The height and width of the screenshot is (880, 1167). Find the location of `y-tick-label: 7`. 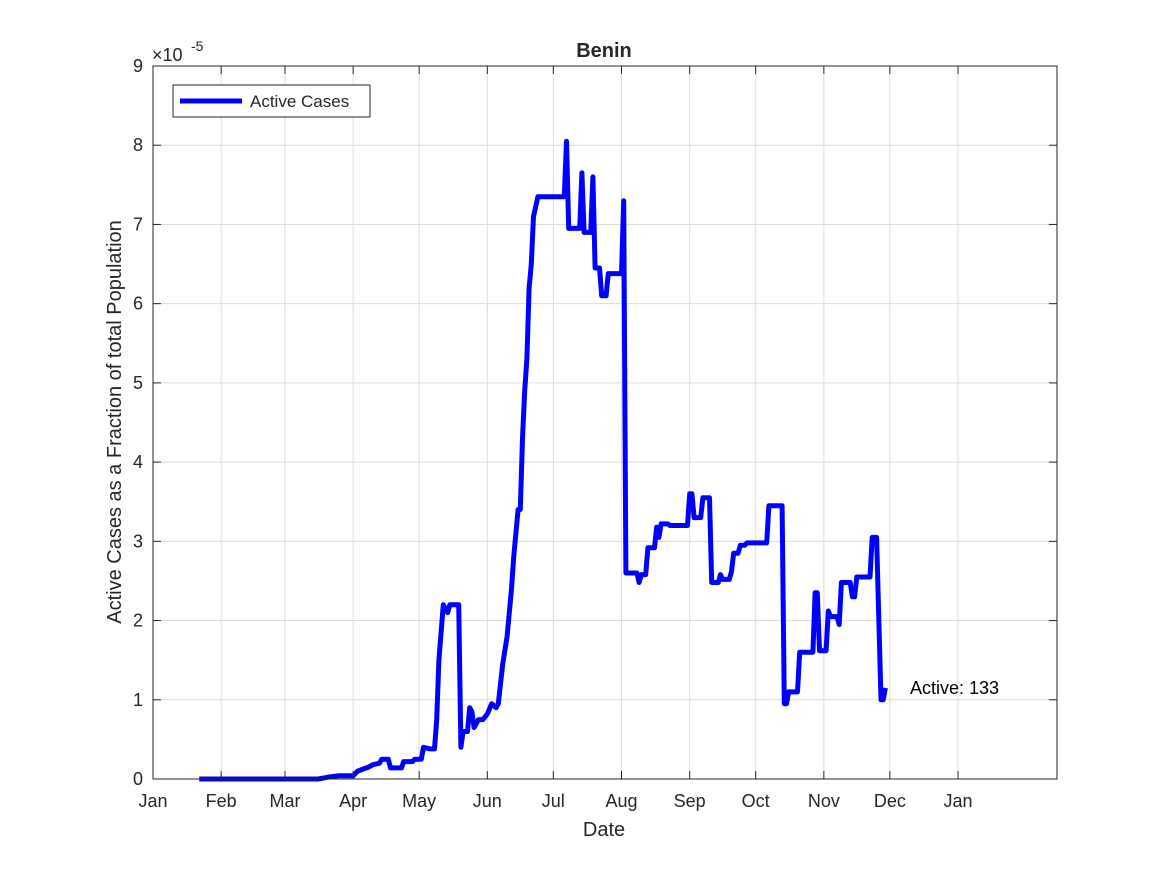

y-tick-label: 7 is located at coordinates (138, 224).